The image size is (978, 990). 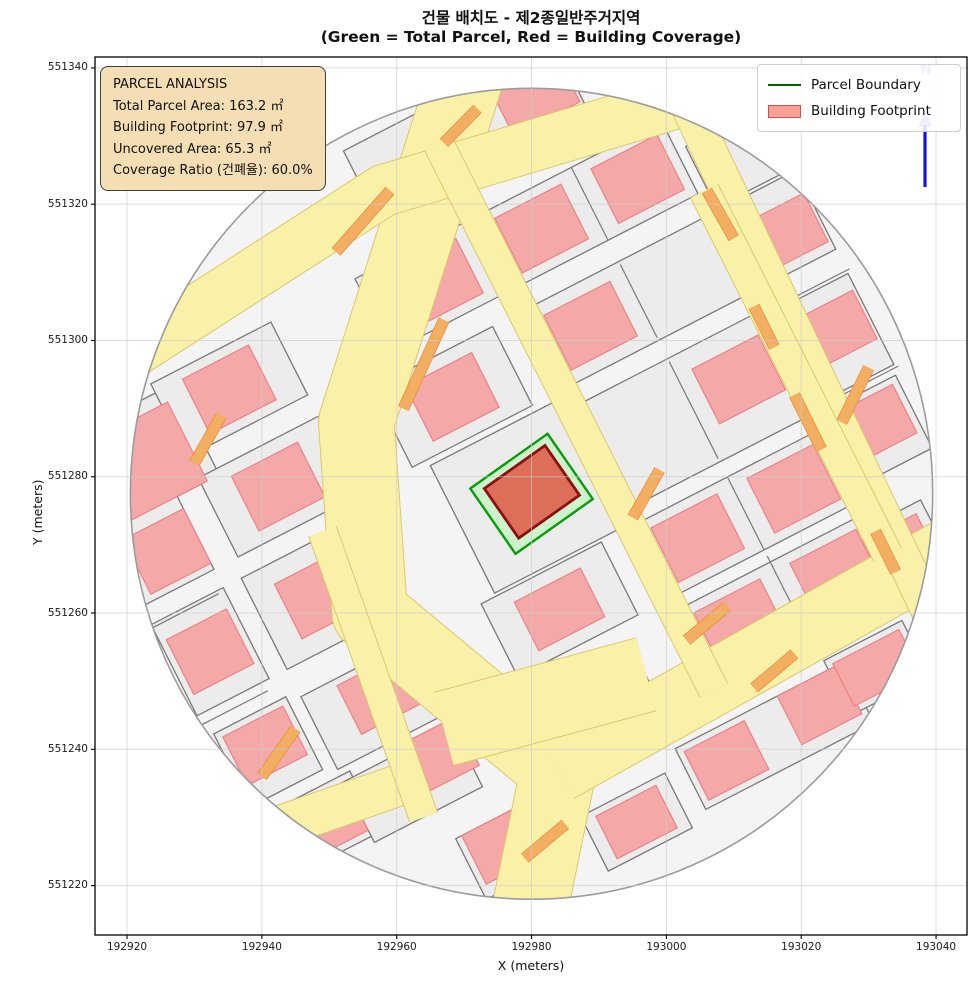 What do you see at coordinates (936, 947) in the screenshot?
I see `x-tick-label: 193040` at bounding box center [936, 947].